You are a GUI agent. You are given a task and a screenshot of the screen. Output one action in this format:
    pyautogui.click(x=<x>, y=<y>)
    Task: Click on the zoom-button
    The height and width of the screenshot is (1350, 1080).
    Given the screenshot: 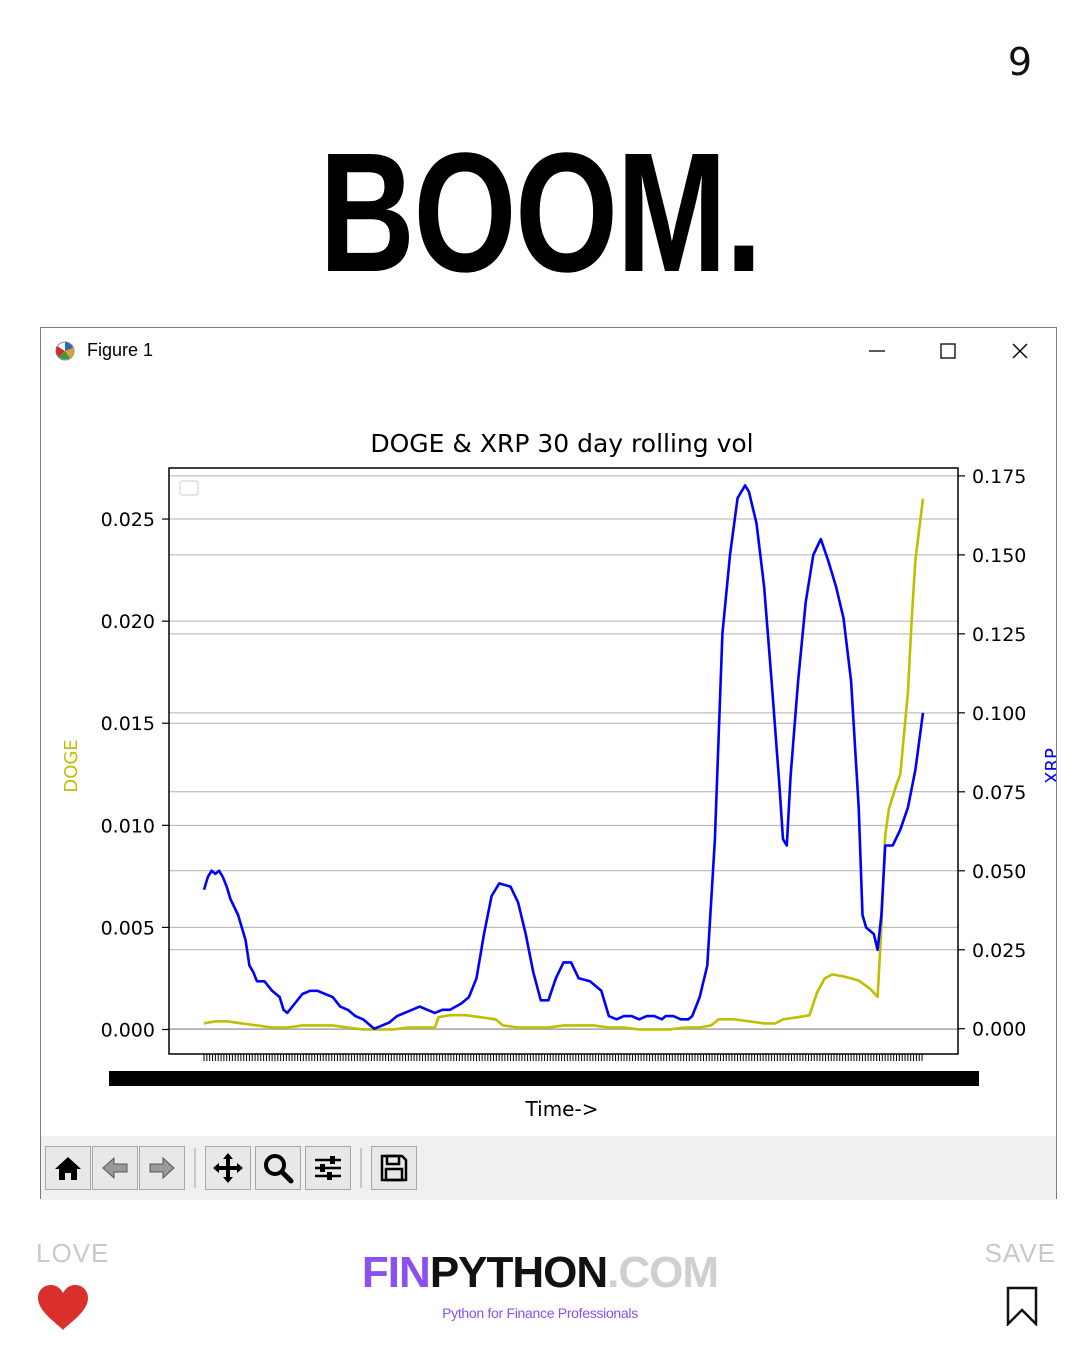 What is the action you would take?
    pyautogui.click(x=278, y=1168)
    